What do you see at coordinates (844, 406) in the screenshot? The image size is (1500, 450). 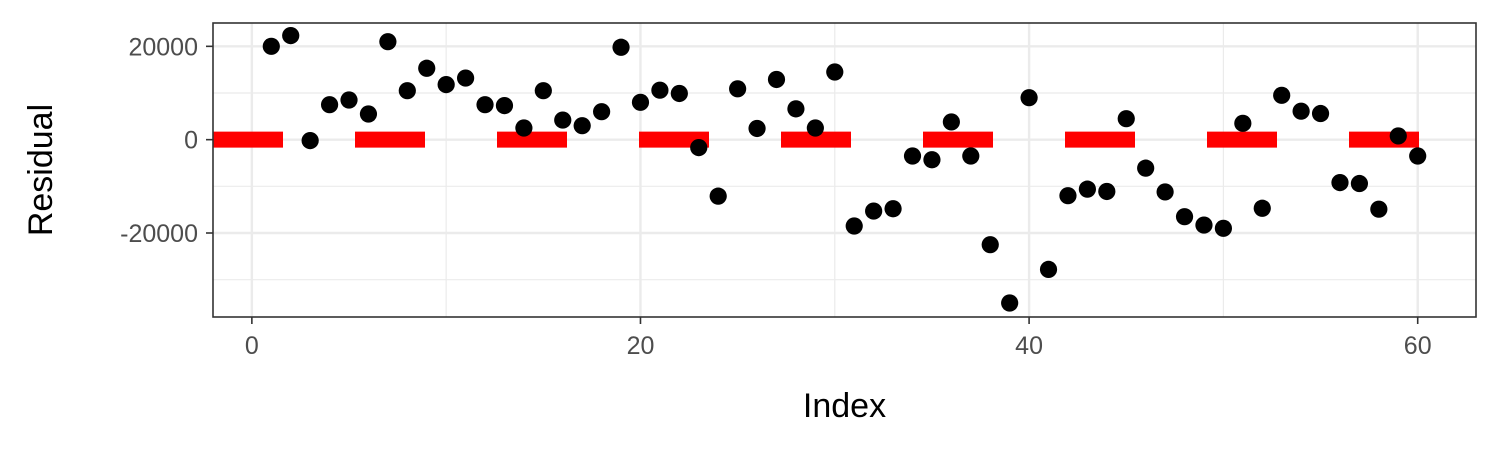 I see `x-axis-title: Index` at bounding box center [844, 406].